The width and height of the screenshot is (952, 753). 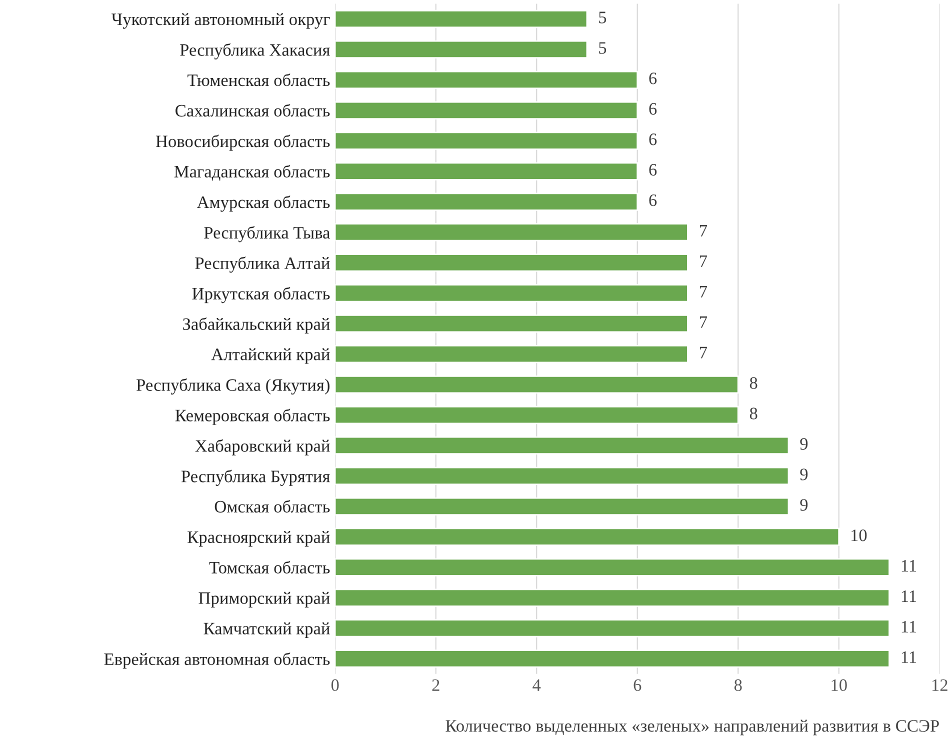 I want to click on y-tick-label: Приморский край, so click(x=264, y=600).